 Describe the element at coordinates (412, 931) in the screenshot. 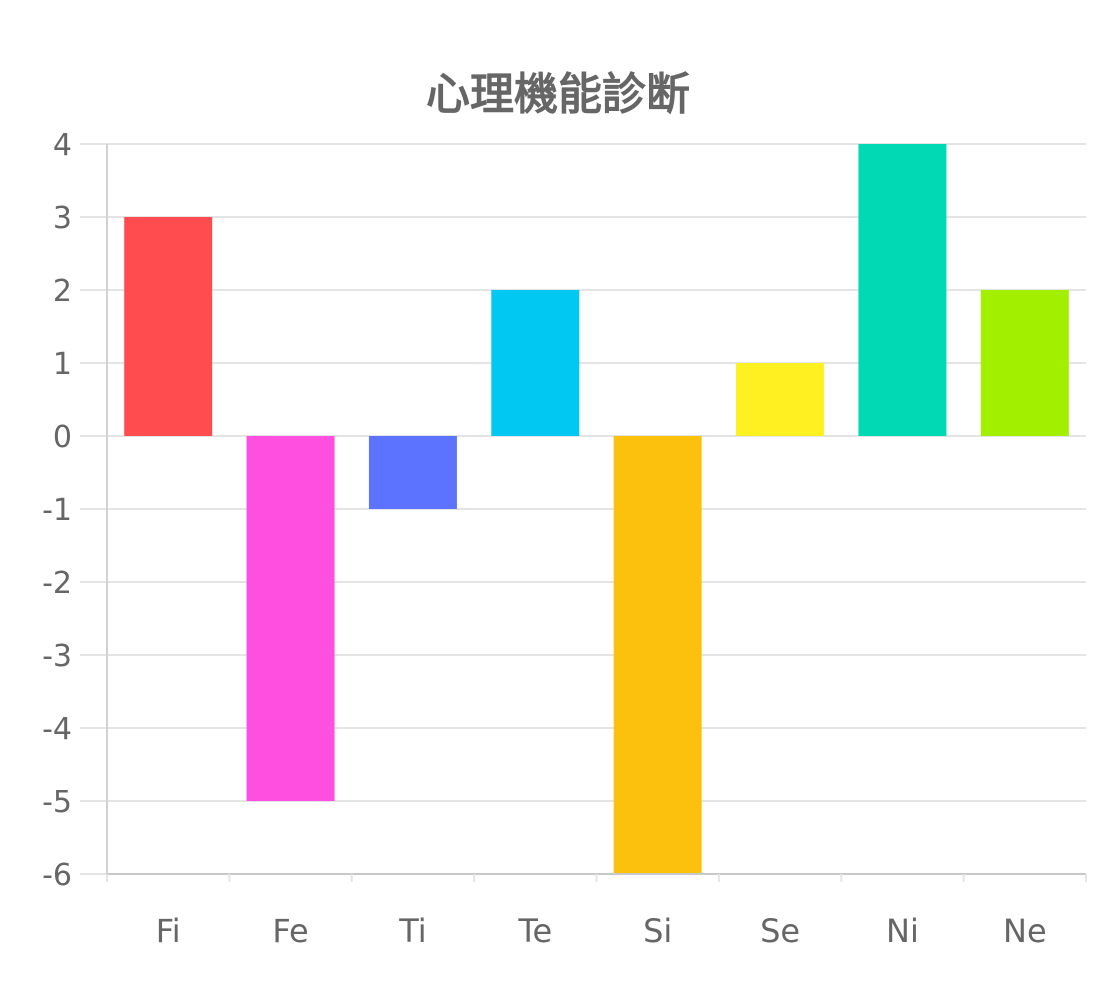

I see `x-tick-label: Ti` at that location.